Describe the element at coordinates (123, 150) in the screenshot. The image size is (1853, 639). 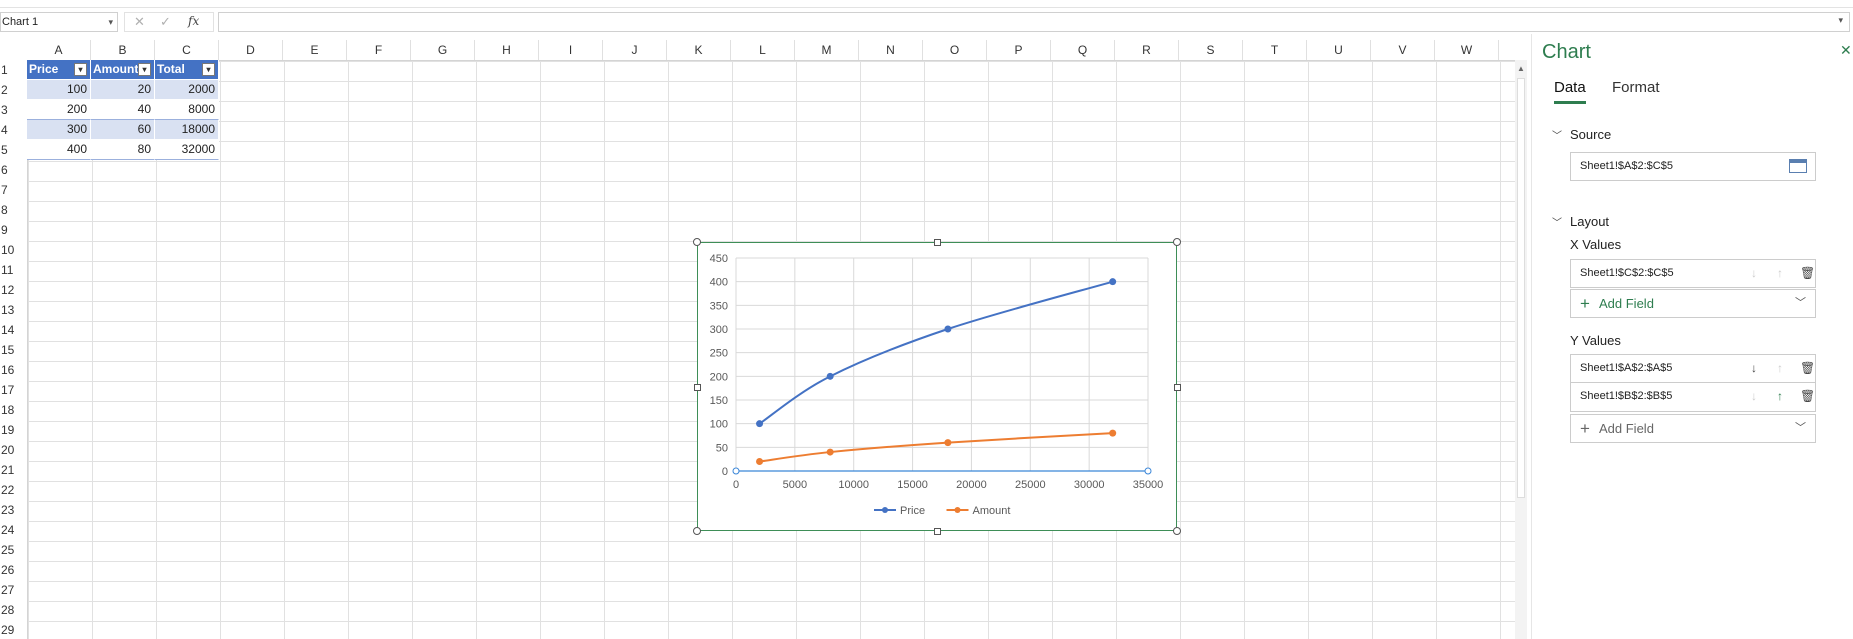
I see `table-cell: 80` at that location.